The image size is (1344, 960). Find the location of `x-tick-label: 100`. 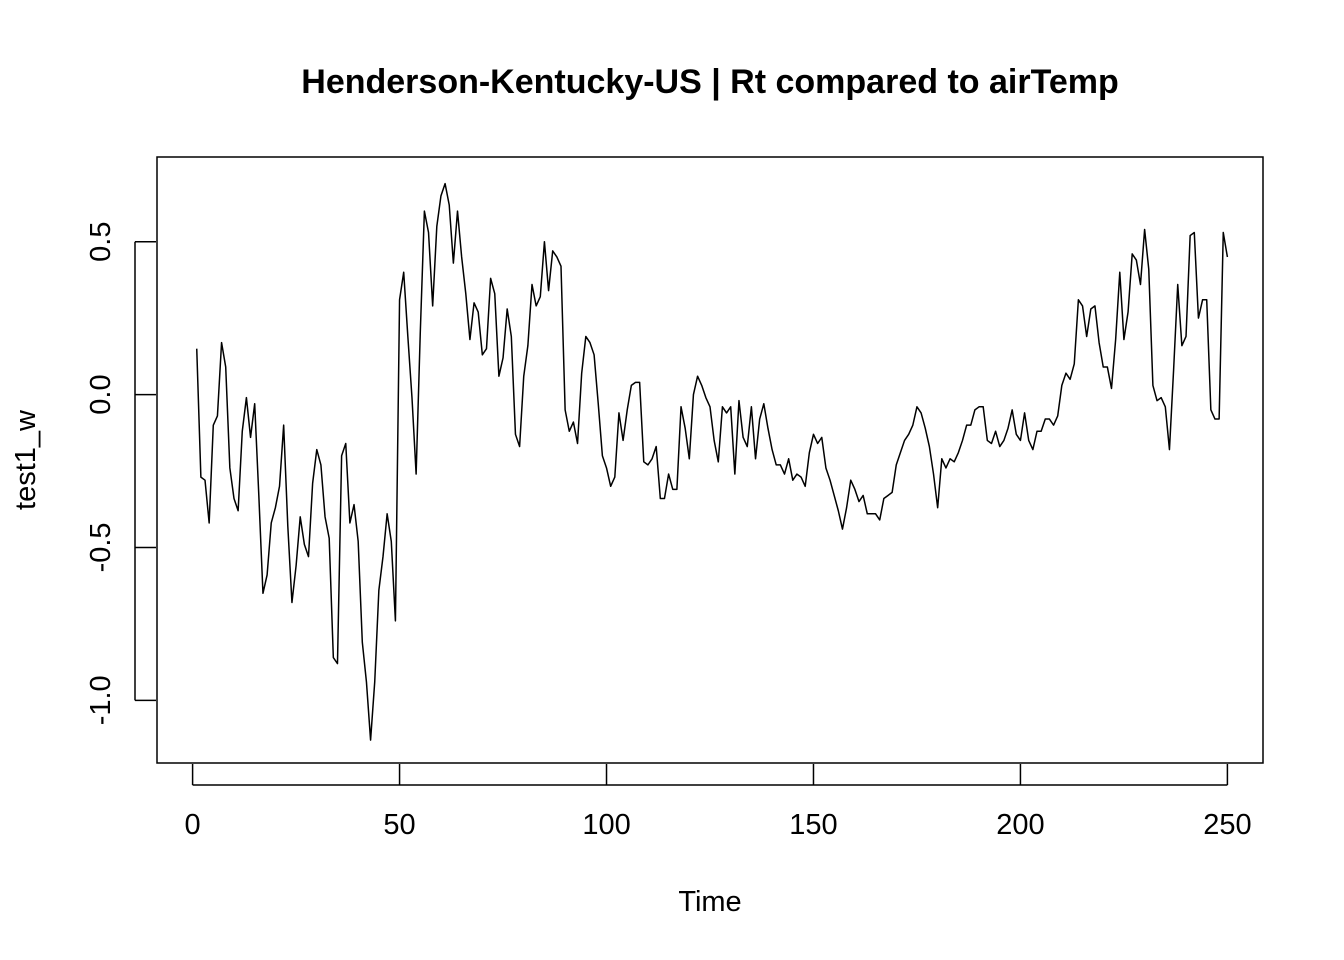

x-tick-label: 100 is located at coordinates (606, 825).